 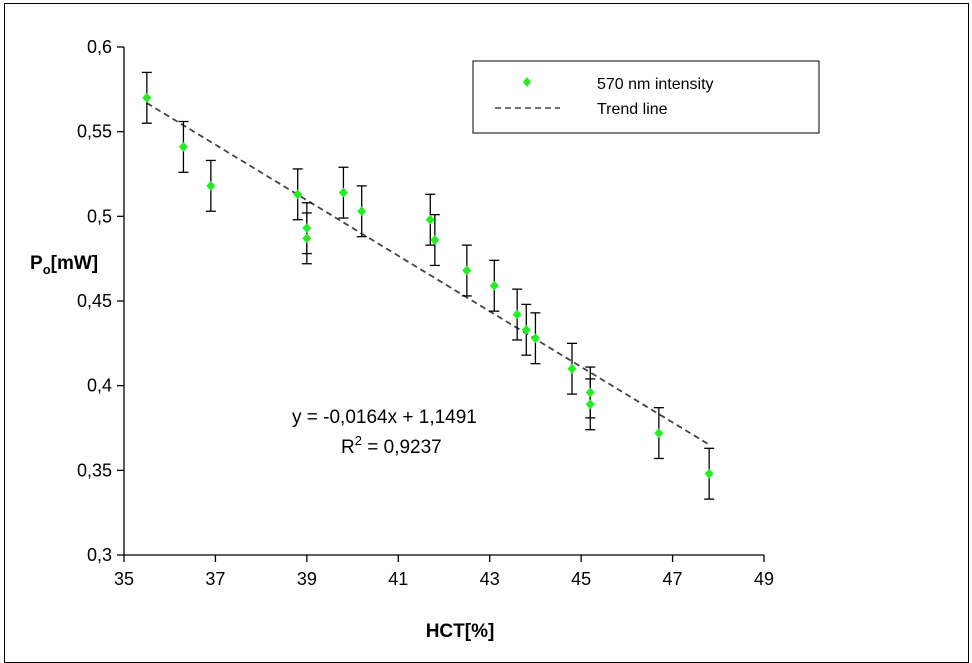 I want to click on y-tick-label: 0,45, so click(x=94, y=301).